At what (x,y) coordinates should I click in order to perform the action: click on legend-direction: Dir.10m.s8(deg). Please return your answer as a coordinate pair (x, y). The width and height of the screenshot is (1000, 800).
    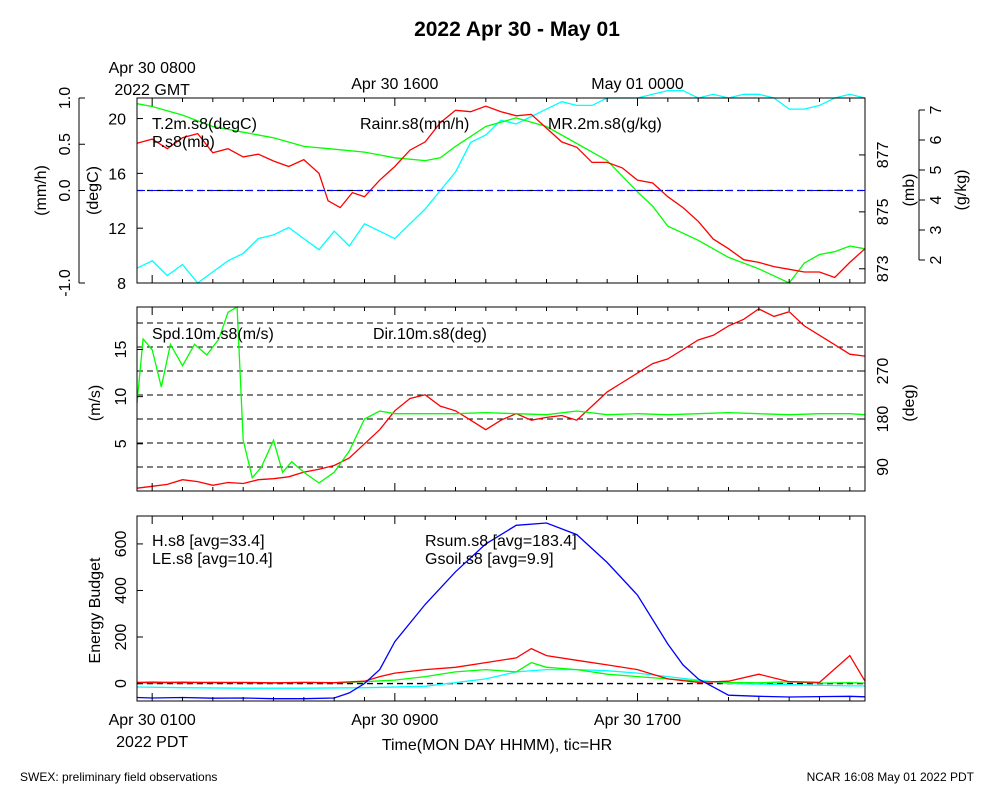
    Looking at the image, I should click on (430, 334).